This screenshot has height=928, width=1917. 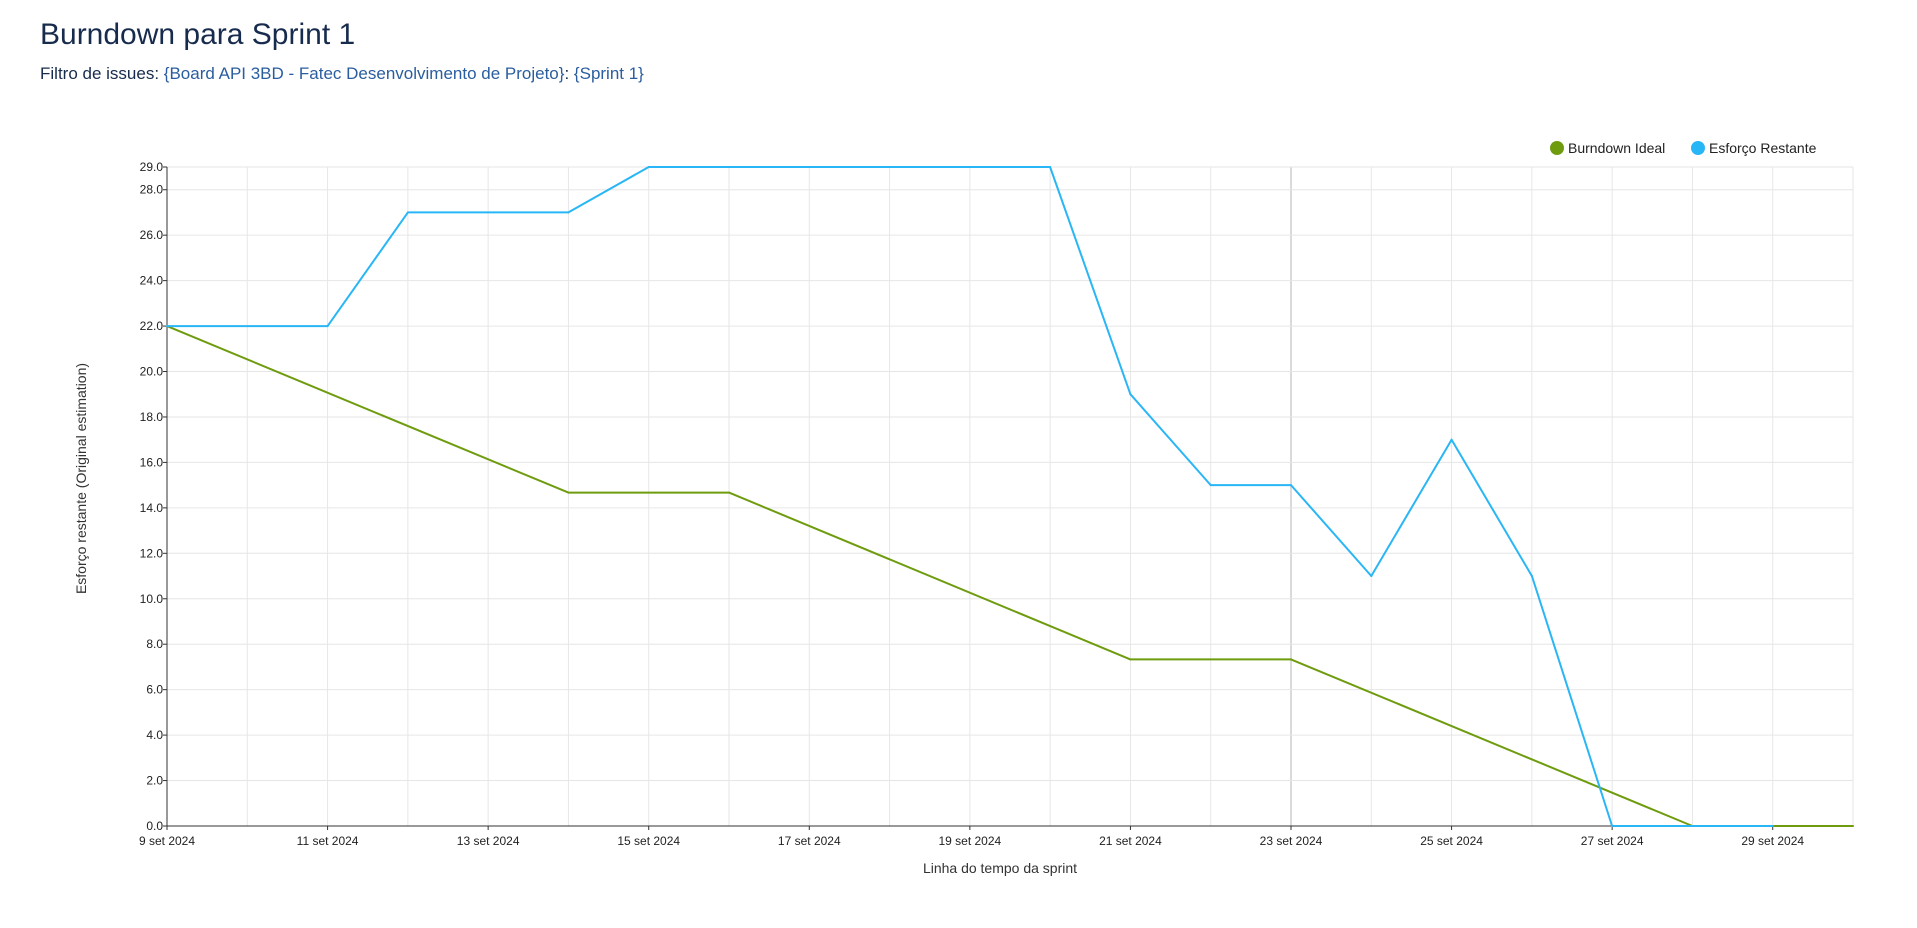 What do you see at coordinates (152, 235) in the screenshot?
I see `y-tick-label: 26.0` at bounding box center [152, 235].